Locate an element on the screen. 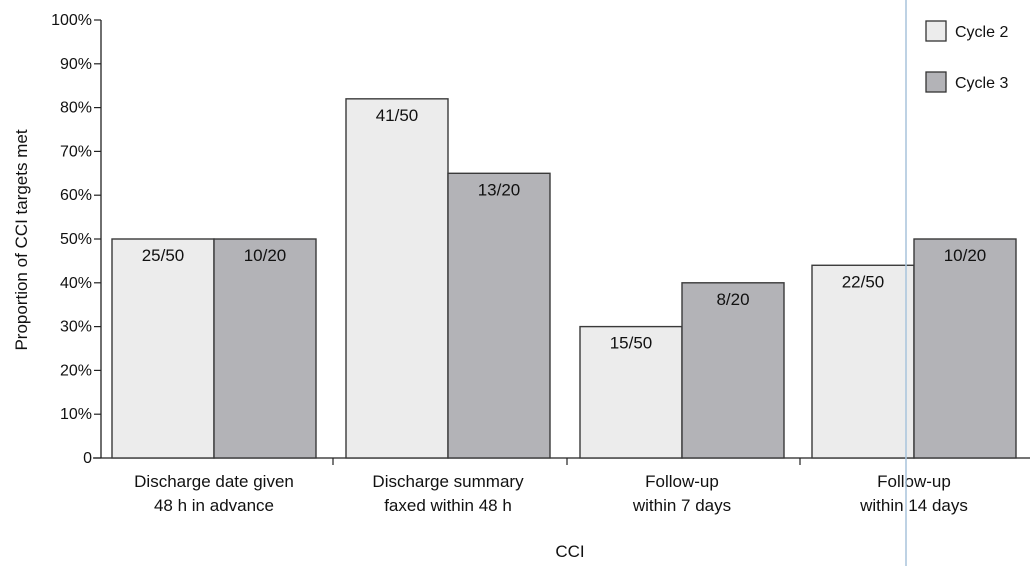 The width and height of the screenshot is (1030, 566). y-tick-label: 70% is located at coordinates (76, 151).